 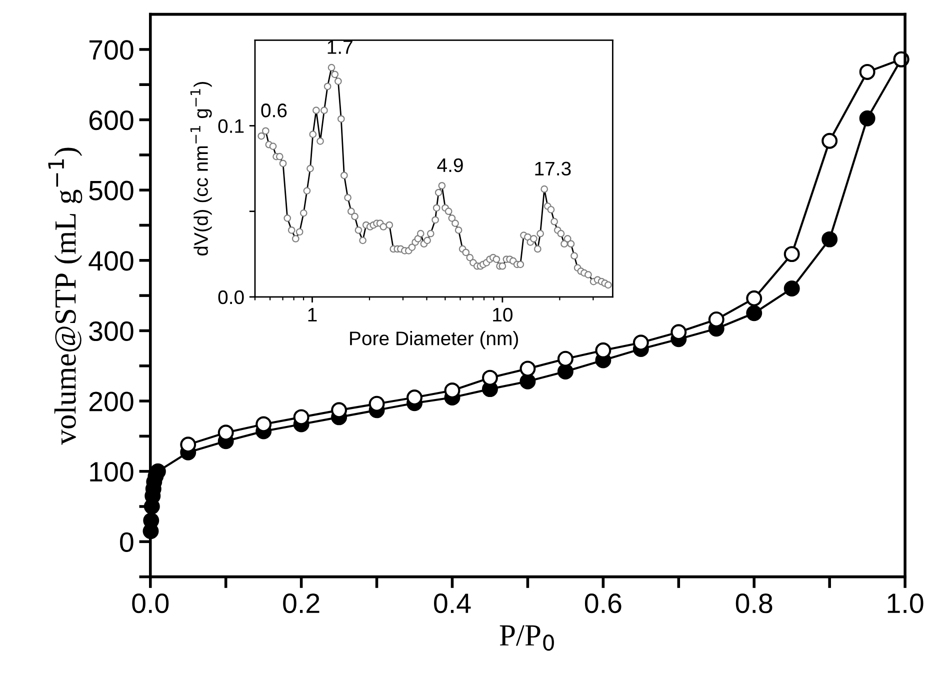 What do you see at coordinates (231, 126) in the screenshot?
I see `y-tick-label: 0.1` at bounding box center [231, 126].